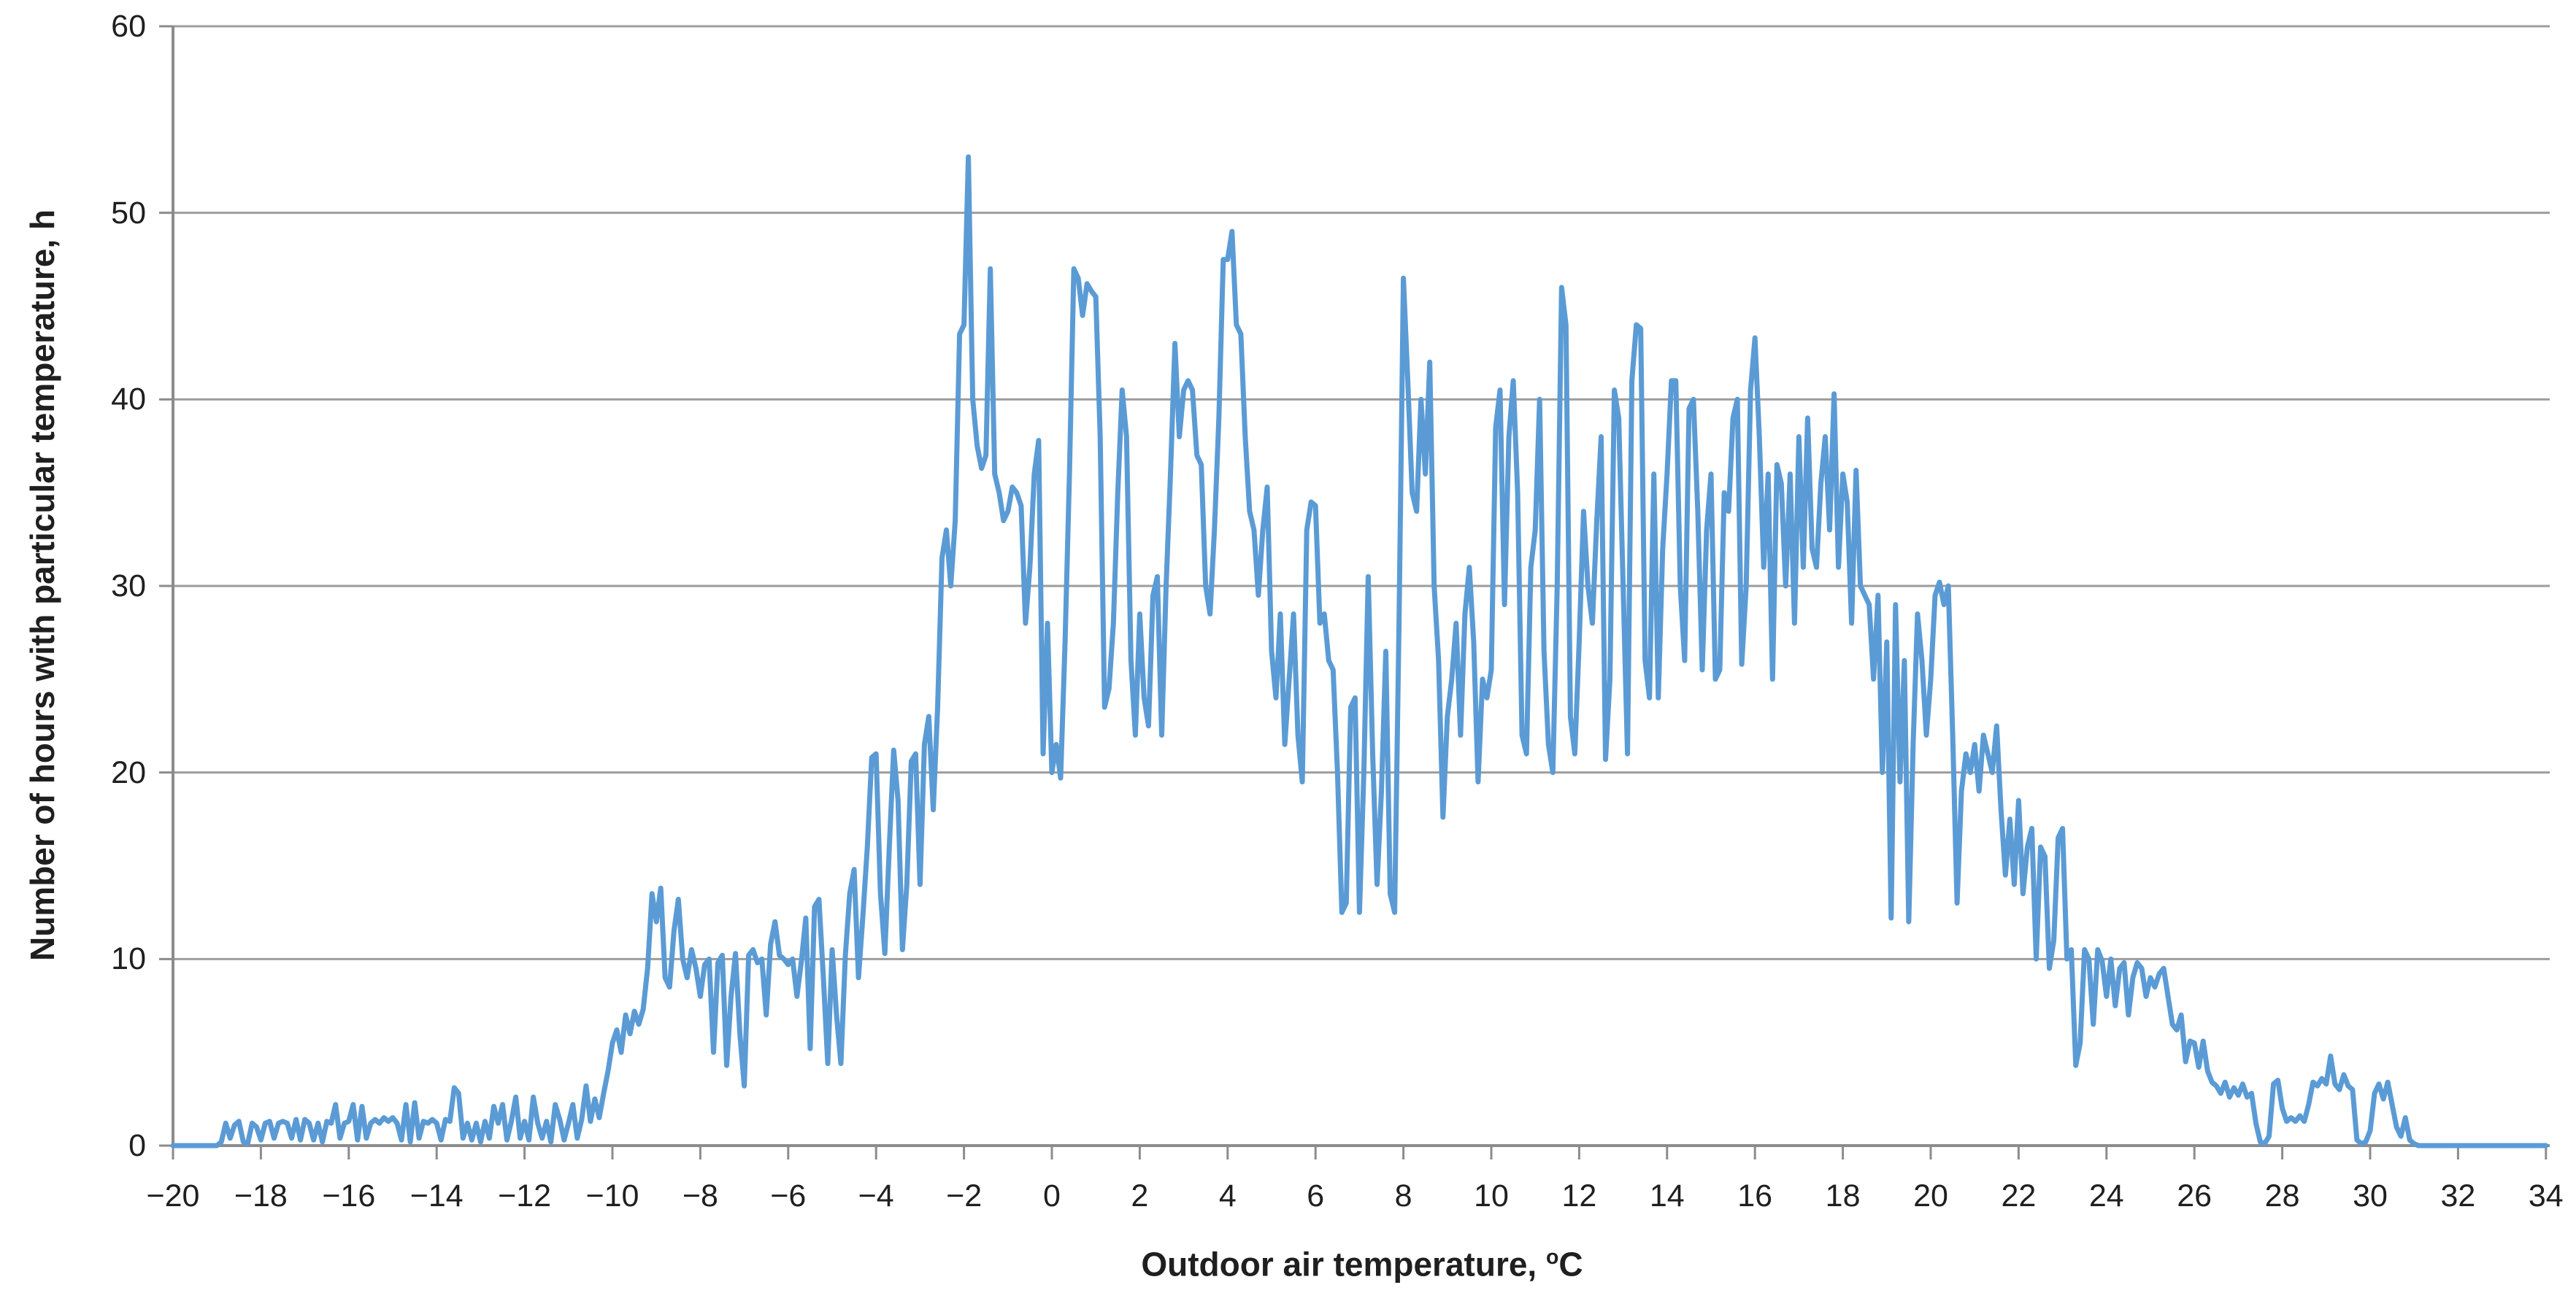 Image resolution: width=2576 pixels, height=1293 pixels. Describe the element at coordinates (261, 1195) in the screenshot. I see `x-tick-label-−18: −18` at that location.